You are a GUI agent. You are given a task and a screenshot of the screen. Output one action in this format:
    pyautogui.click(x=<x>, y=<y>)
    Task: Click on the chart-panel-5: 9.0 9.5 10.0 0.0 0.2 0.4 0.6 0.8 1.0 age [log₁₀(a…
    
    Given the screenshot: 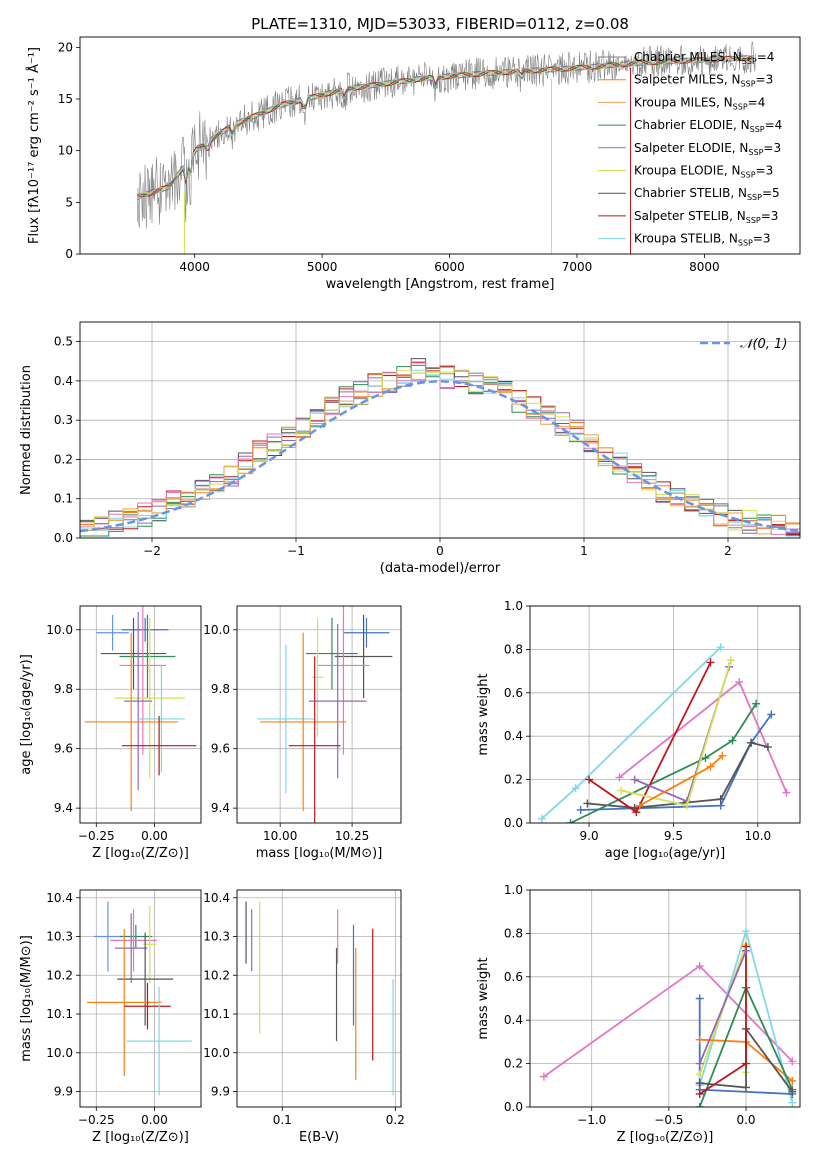 What is the action you would take?
    pyautogui.click(x=638, y=730)
    